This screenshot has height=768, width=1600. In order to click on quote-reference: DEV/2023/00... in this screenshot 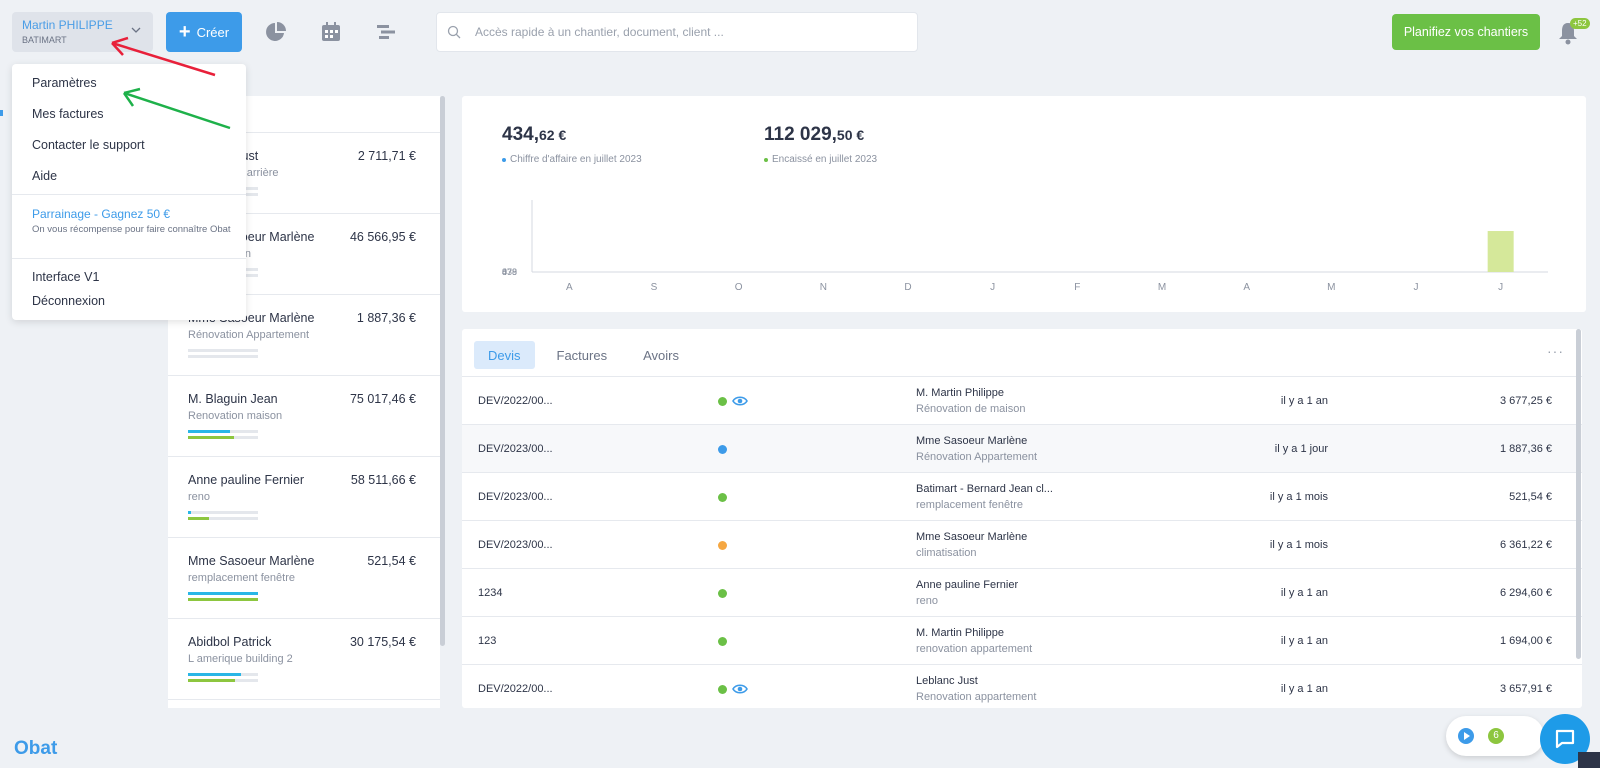, I will do `click(515, 545)`.